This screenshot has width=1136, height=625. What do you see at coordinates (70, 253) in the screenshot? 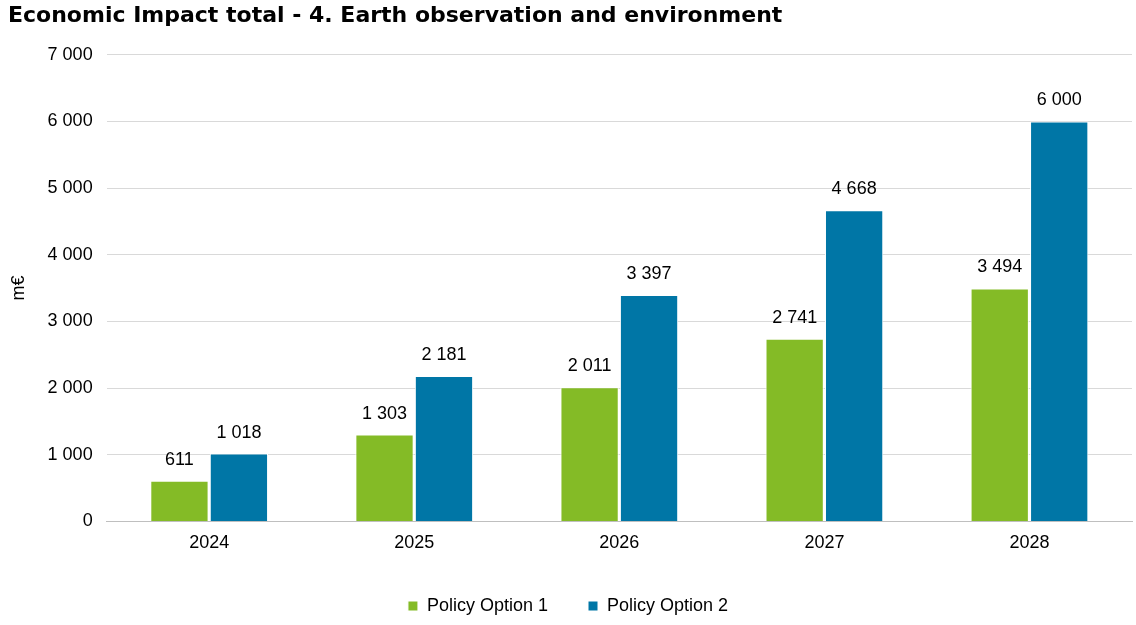
I see `y-tick-label: 4 000` at bounding box center [70, 253].